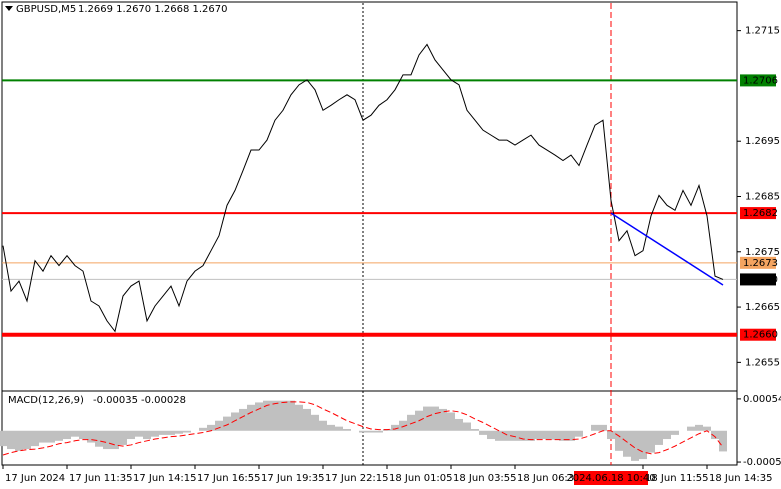 Image resolution: width=781 pixels, height=489 pixels. Describe the element at coordinates (677, 478) in the screenshot. I see `x-tick-label: 18 Jun 11:55` at that location.